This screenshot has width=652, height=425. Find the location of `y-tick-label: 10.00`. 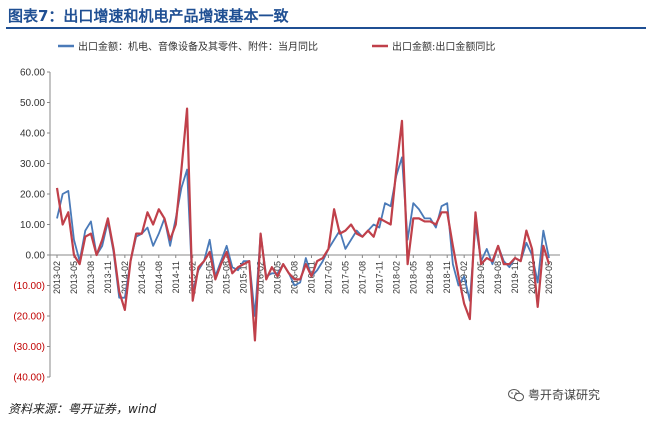

y-tick-label: 10.00 is located at coordinates (32, 225).